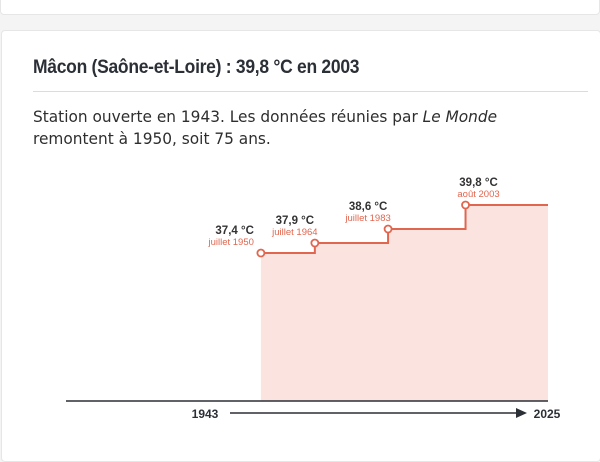  I want to click on time-arrow-head, so click(521, 413).